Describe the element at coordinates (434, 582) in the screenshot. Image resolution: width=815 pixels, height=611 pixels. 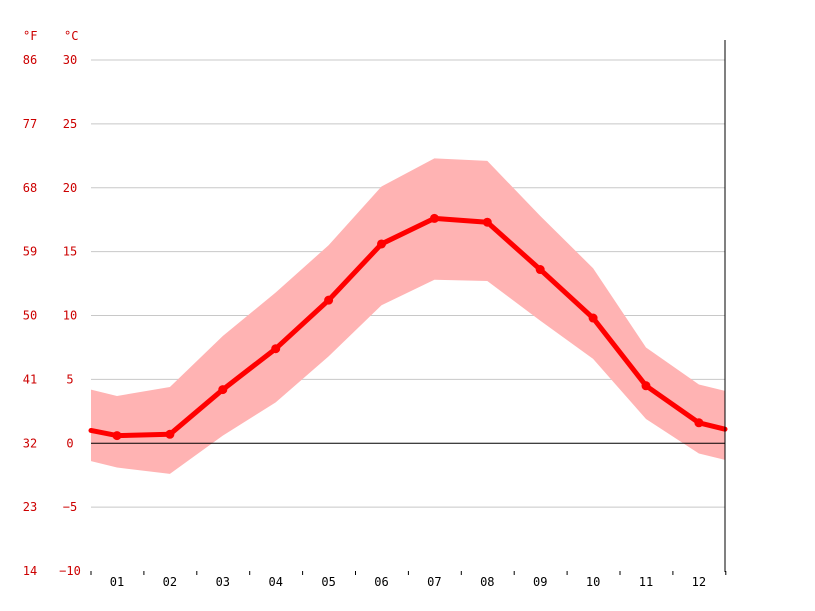
I see `x-tick-label: 07` at that location.